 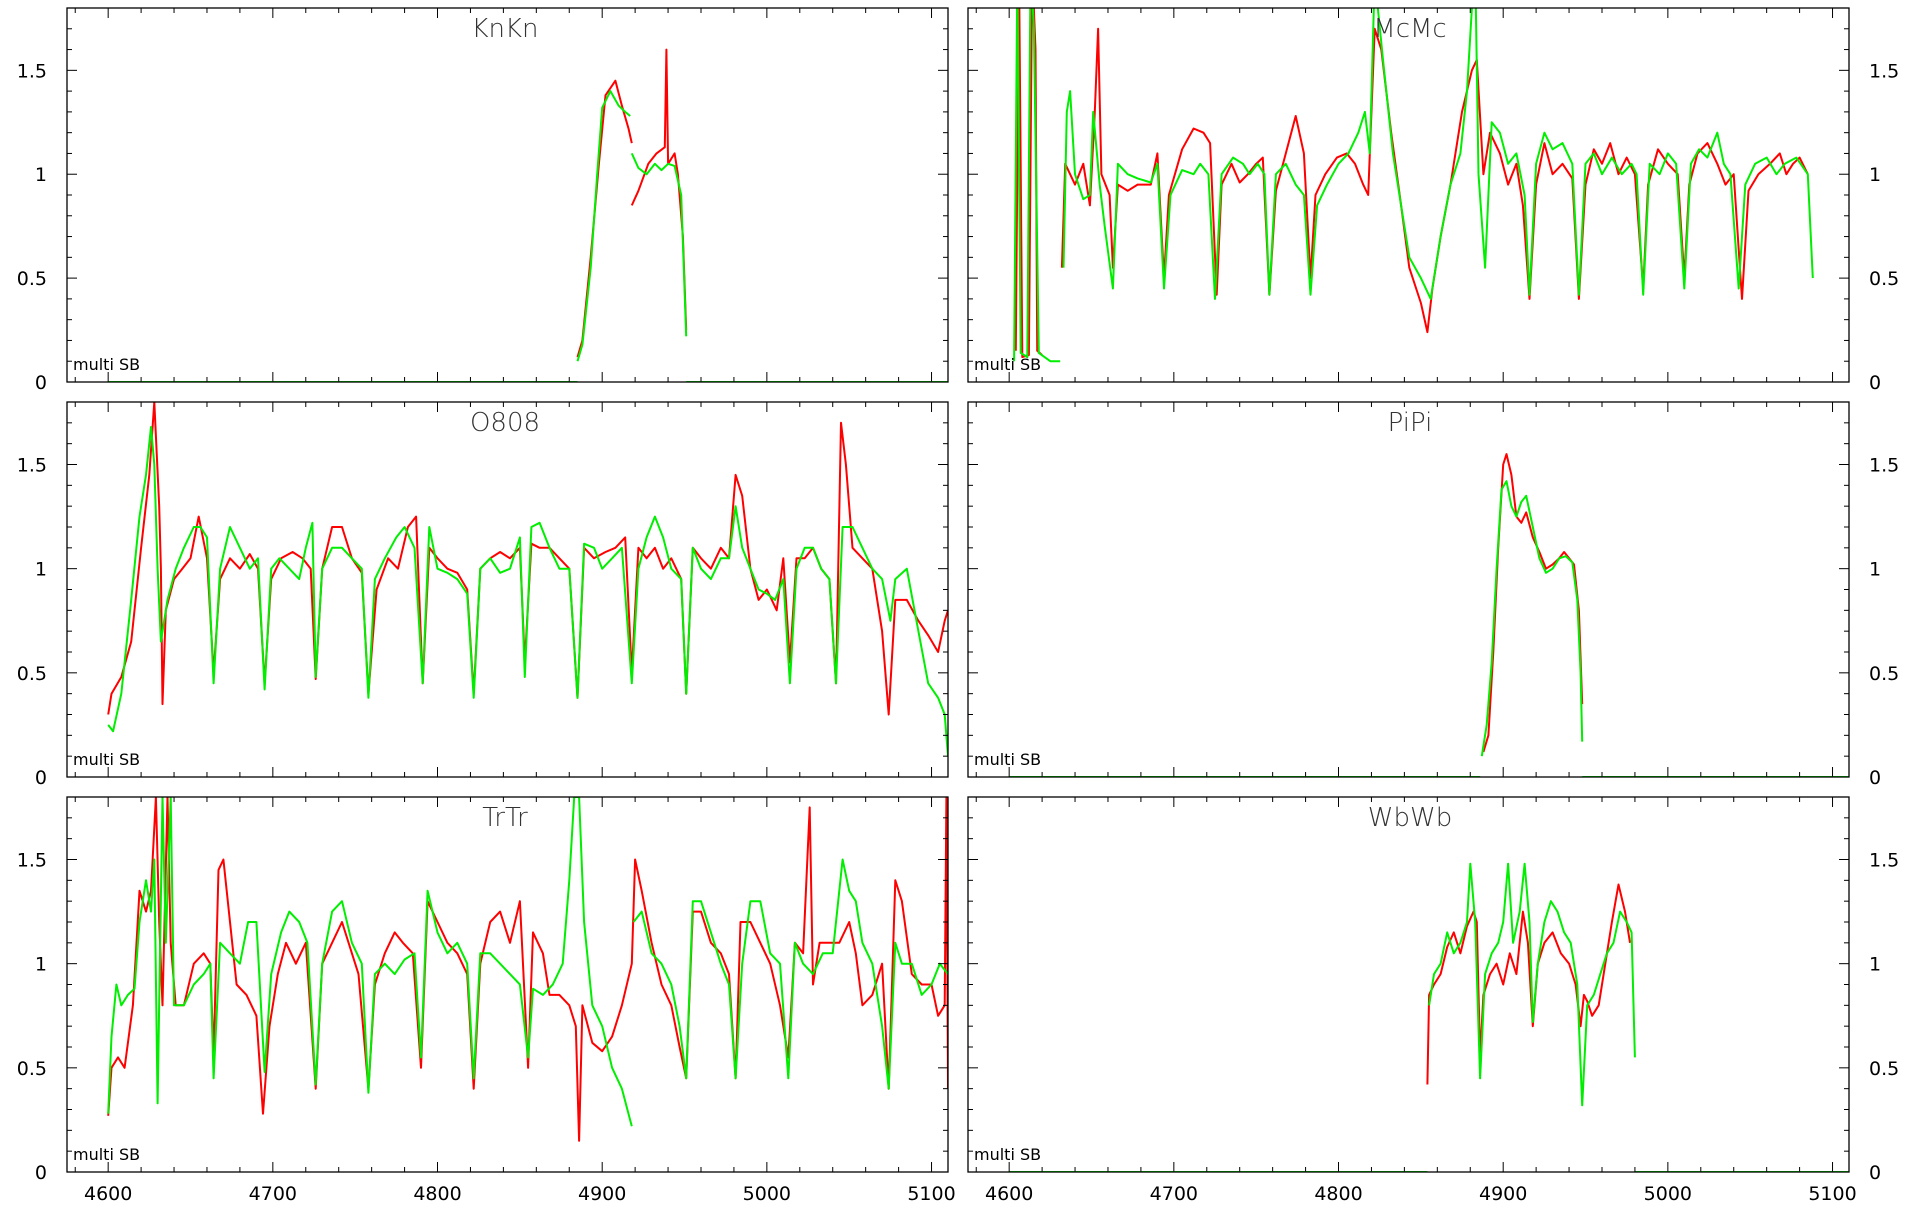 What do you see at coordinates (1409, 29) in the screenshot?
I see `panel-title: McMc` at bounding box center [1409, 29].